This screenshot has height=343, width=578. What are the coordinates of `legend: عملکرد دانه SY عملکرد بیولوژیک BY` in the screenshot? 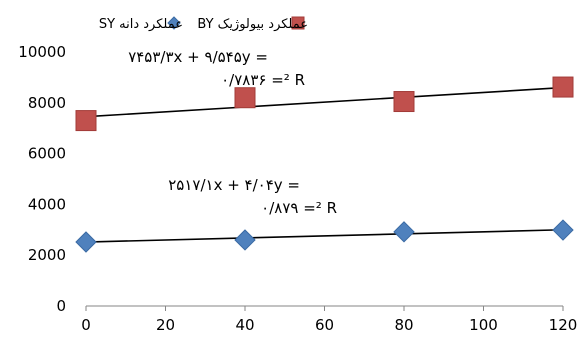 It's located at (203, 24).